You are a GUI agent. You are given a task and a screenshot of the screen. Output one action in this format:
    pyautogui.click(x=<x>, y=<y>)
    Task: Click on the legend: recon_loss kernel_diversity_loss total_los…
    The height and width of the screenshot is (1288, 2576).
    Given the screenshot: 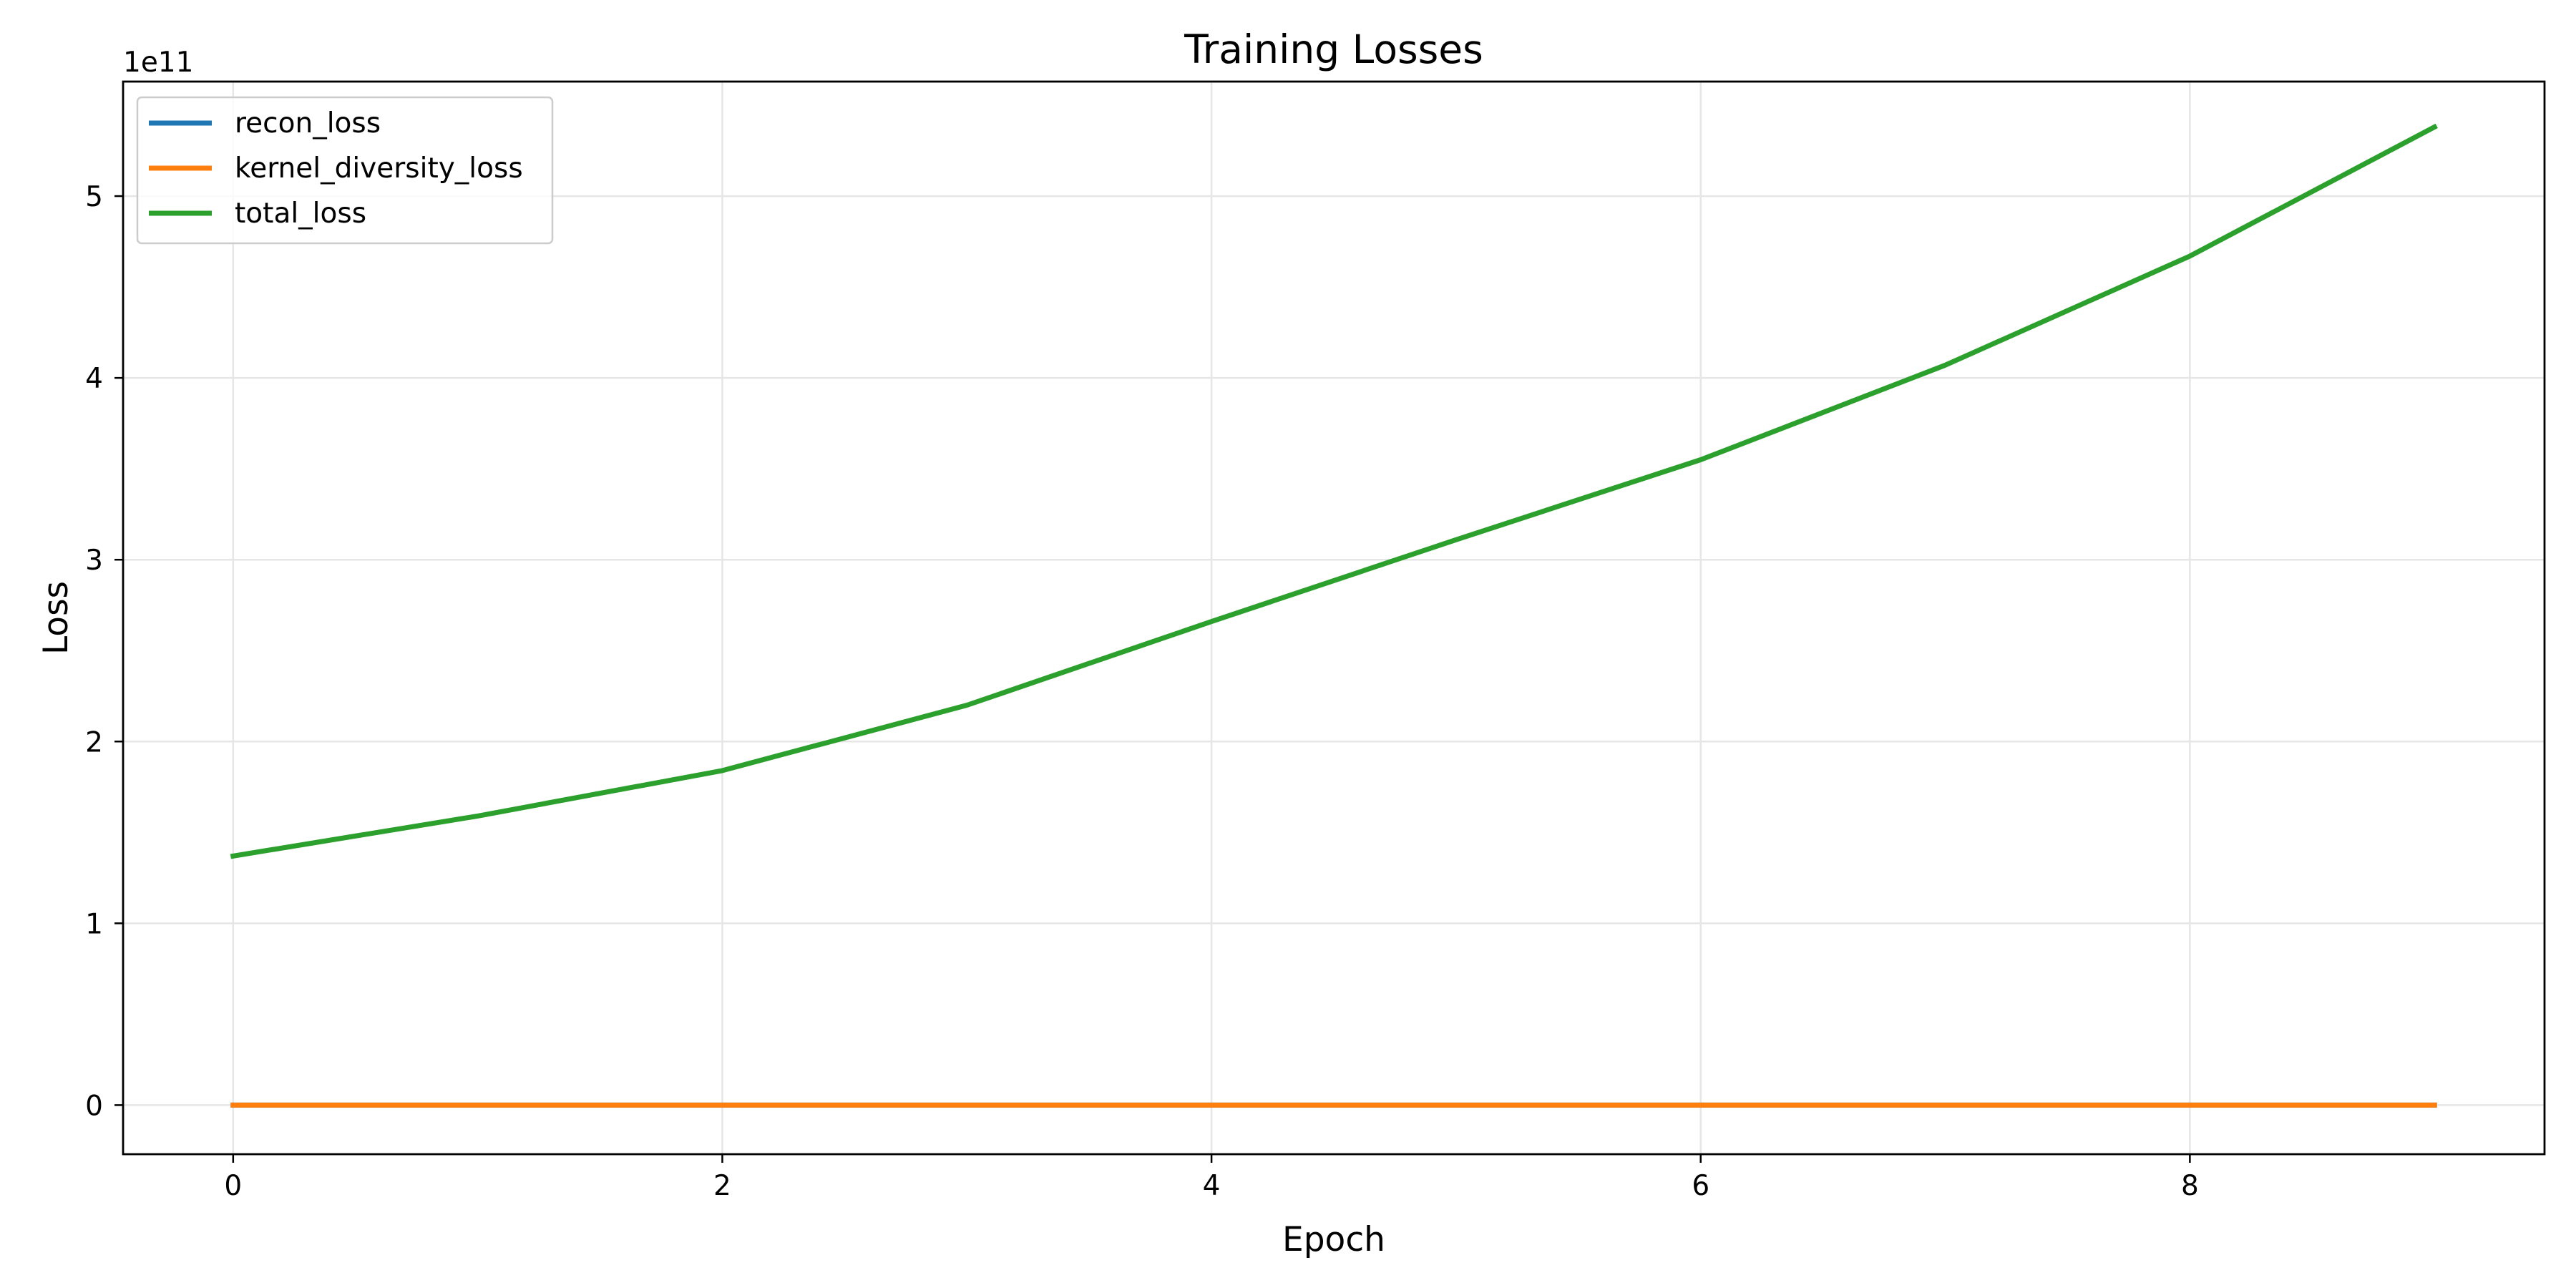 What is the action you would take?
    pyautogui.click(x=345, y=170)
    